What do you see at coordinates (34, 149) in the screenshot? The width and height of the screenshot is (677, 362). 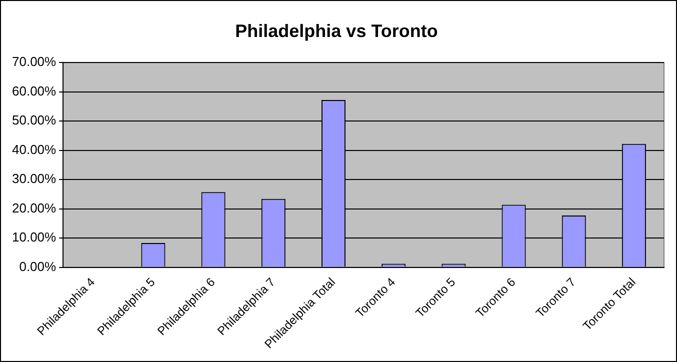 I see `y-tick-label: 40.00%` at bounding box center [34, 149].